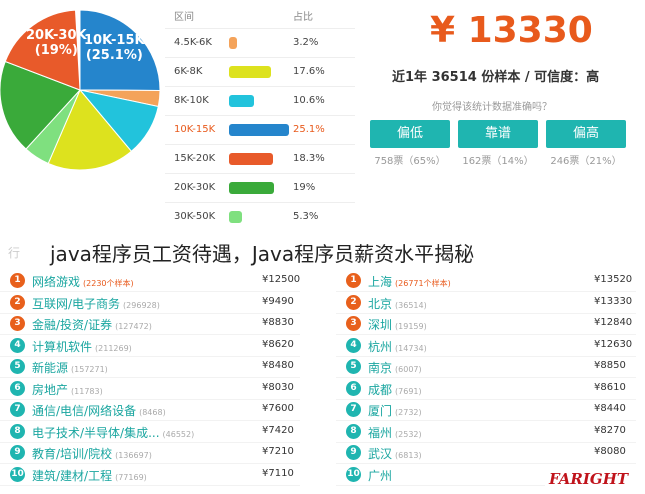 The image size is (645, 494). What do you see at coordinates (486, 410) in the screenshot?
I see `list-item: 7 厦门 (2732) ¥8440` at bounding box center [486, 410].